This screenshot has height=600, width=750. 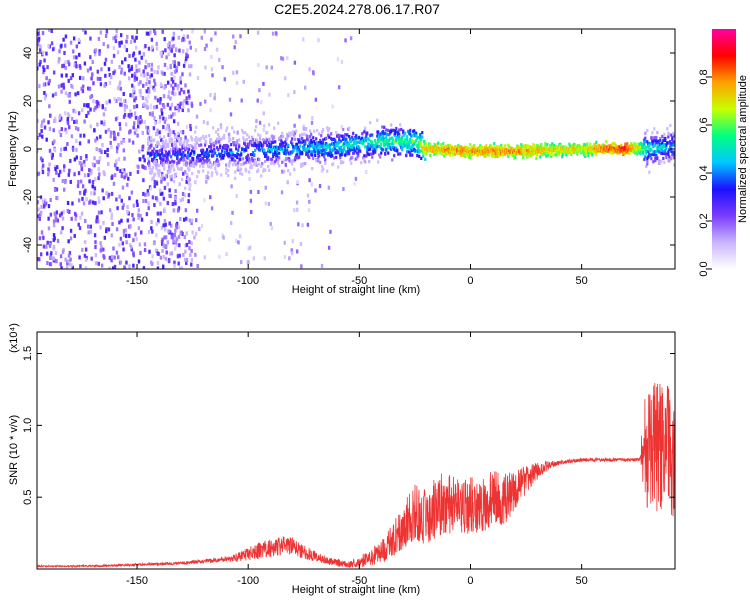 I want to click on x-tick-label: -50, so click(x=359, y=281).